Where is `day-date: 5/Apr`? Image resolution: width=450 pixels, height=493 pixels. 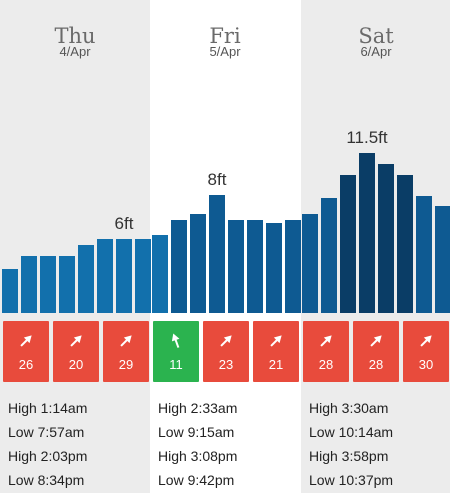 day-date: 5/Apr is located at coordinates (225, 51).